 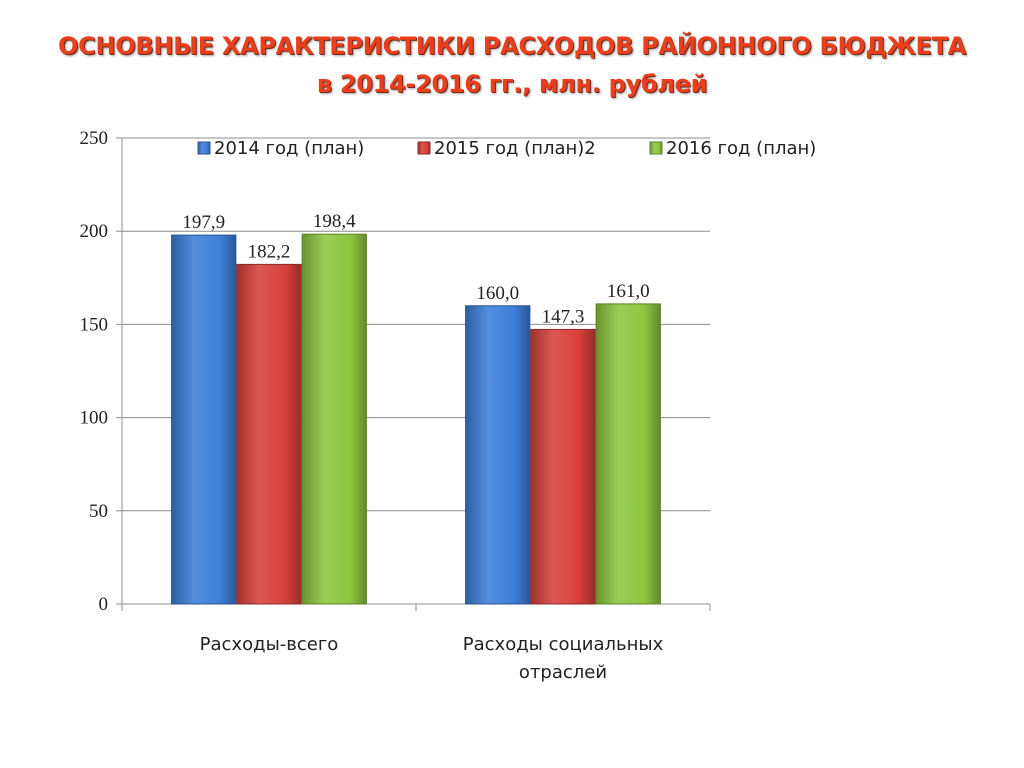 I want to click on legend-label: 2015 год (план)2, so click(x=515, y=148).